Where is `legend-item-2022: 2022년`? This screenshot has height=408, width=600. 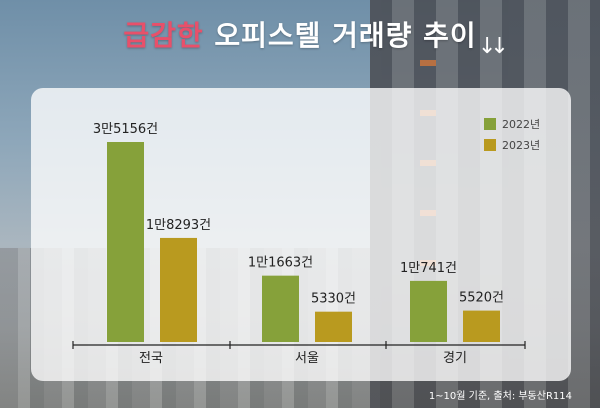 legend-item-2022: 2022년 is located at coordinates (512, 124).